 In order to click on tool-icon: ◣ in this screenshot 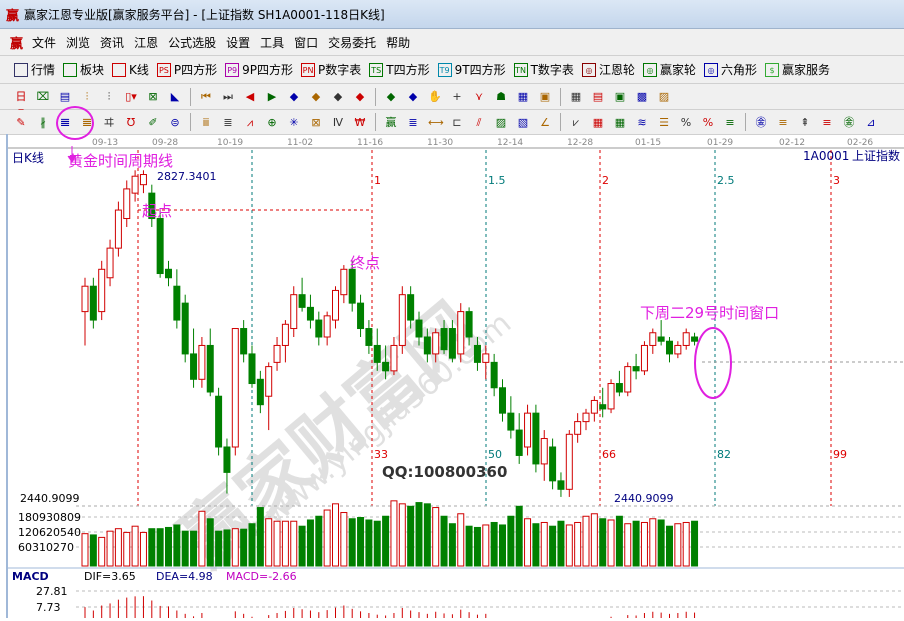, I will do `click(175, 96)`.